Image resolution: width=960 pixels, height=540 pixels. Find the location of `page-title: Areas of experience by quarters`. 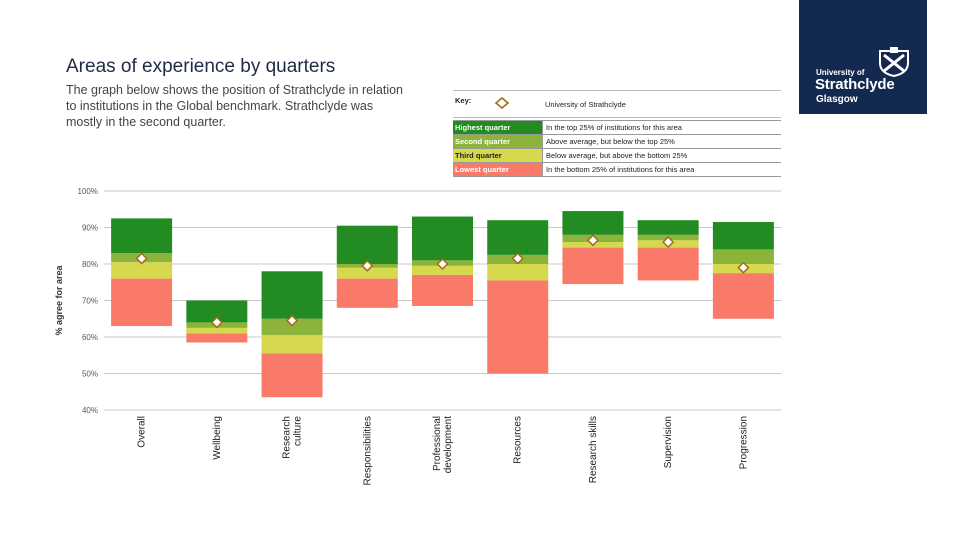

page-title: Areas of experience by quarters is located at coordinates (201, 66).